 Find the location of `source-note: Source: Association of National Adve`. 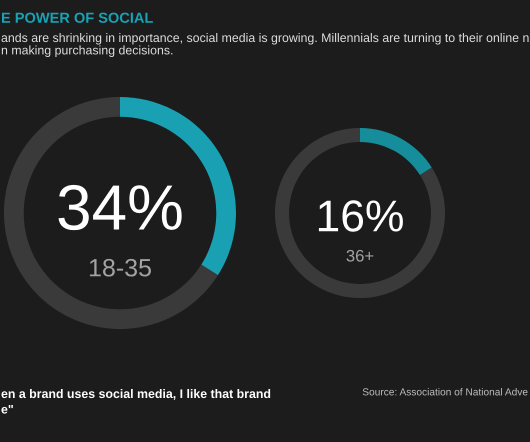

source-note: Source: Association of National Adve is located at coordinates (445, 392).